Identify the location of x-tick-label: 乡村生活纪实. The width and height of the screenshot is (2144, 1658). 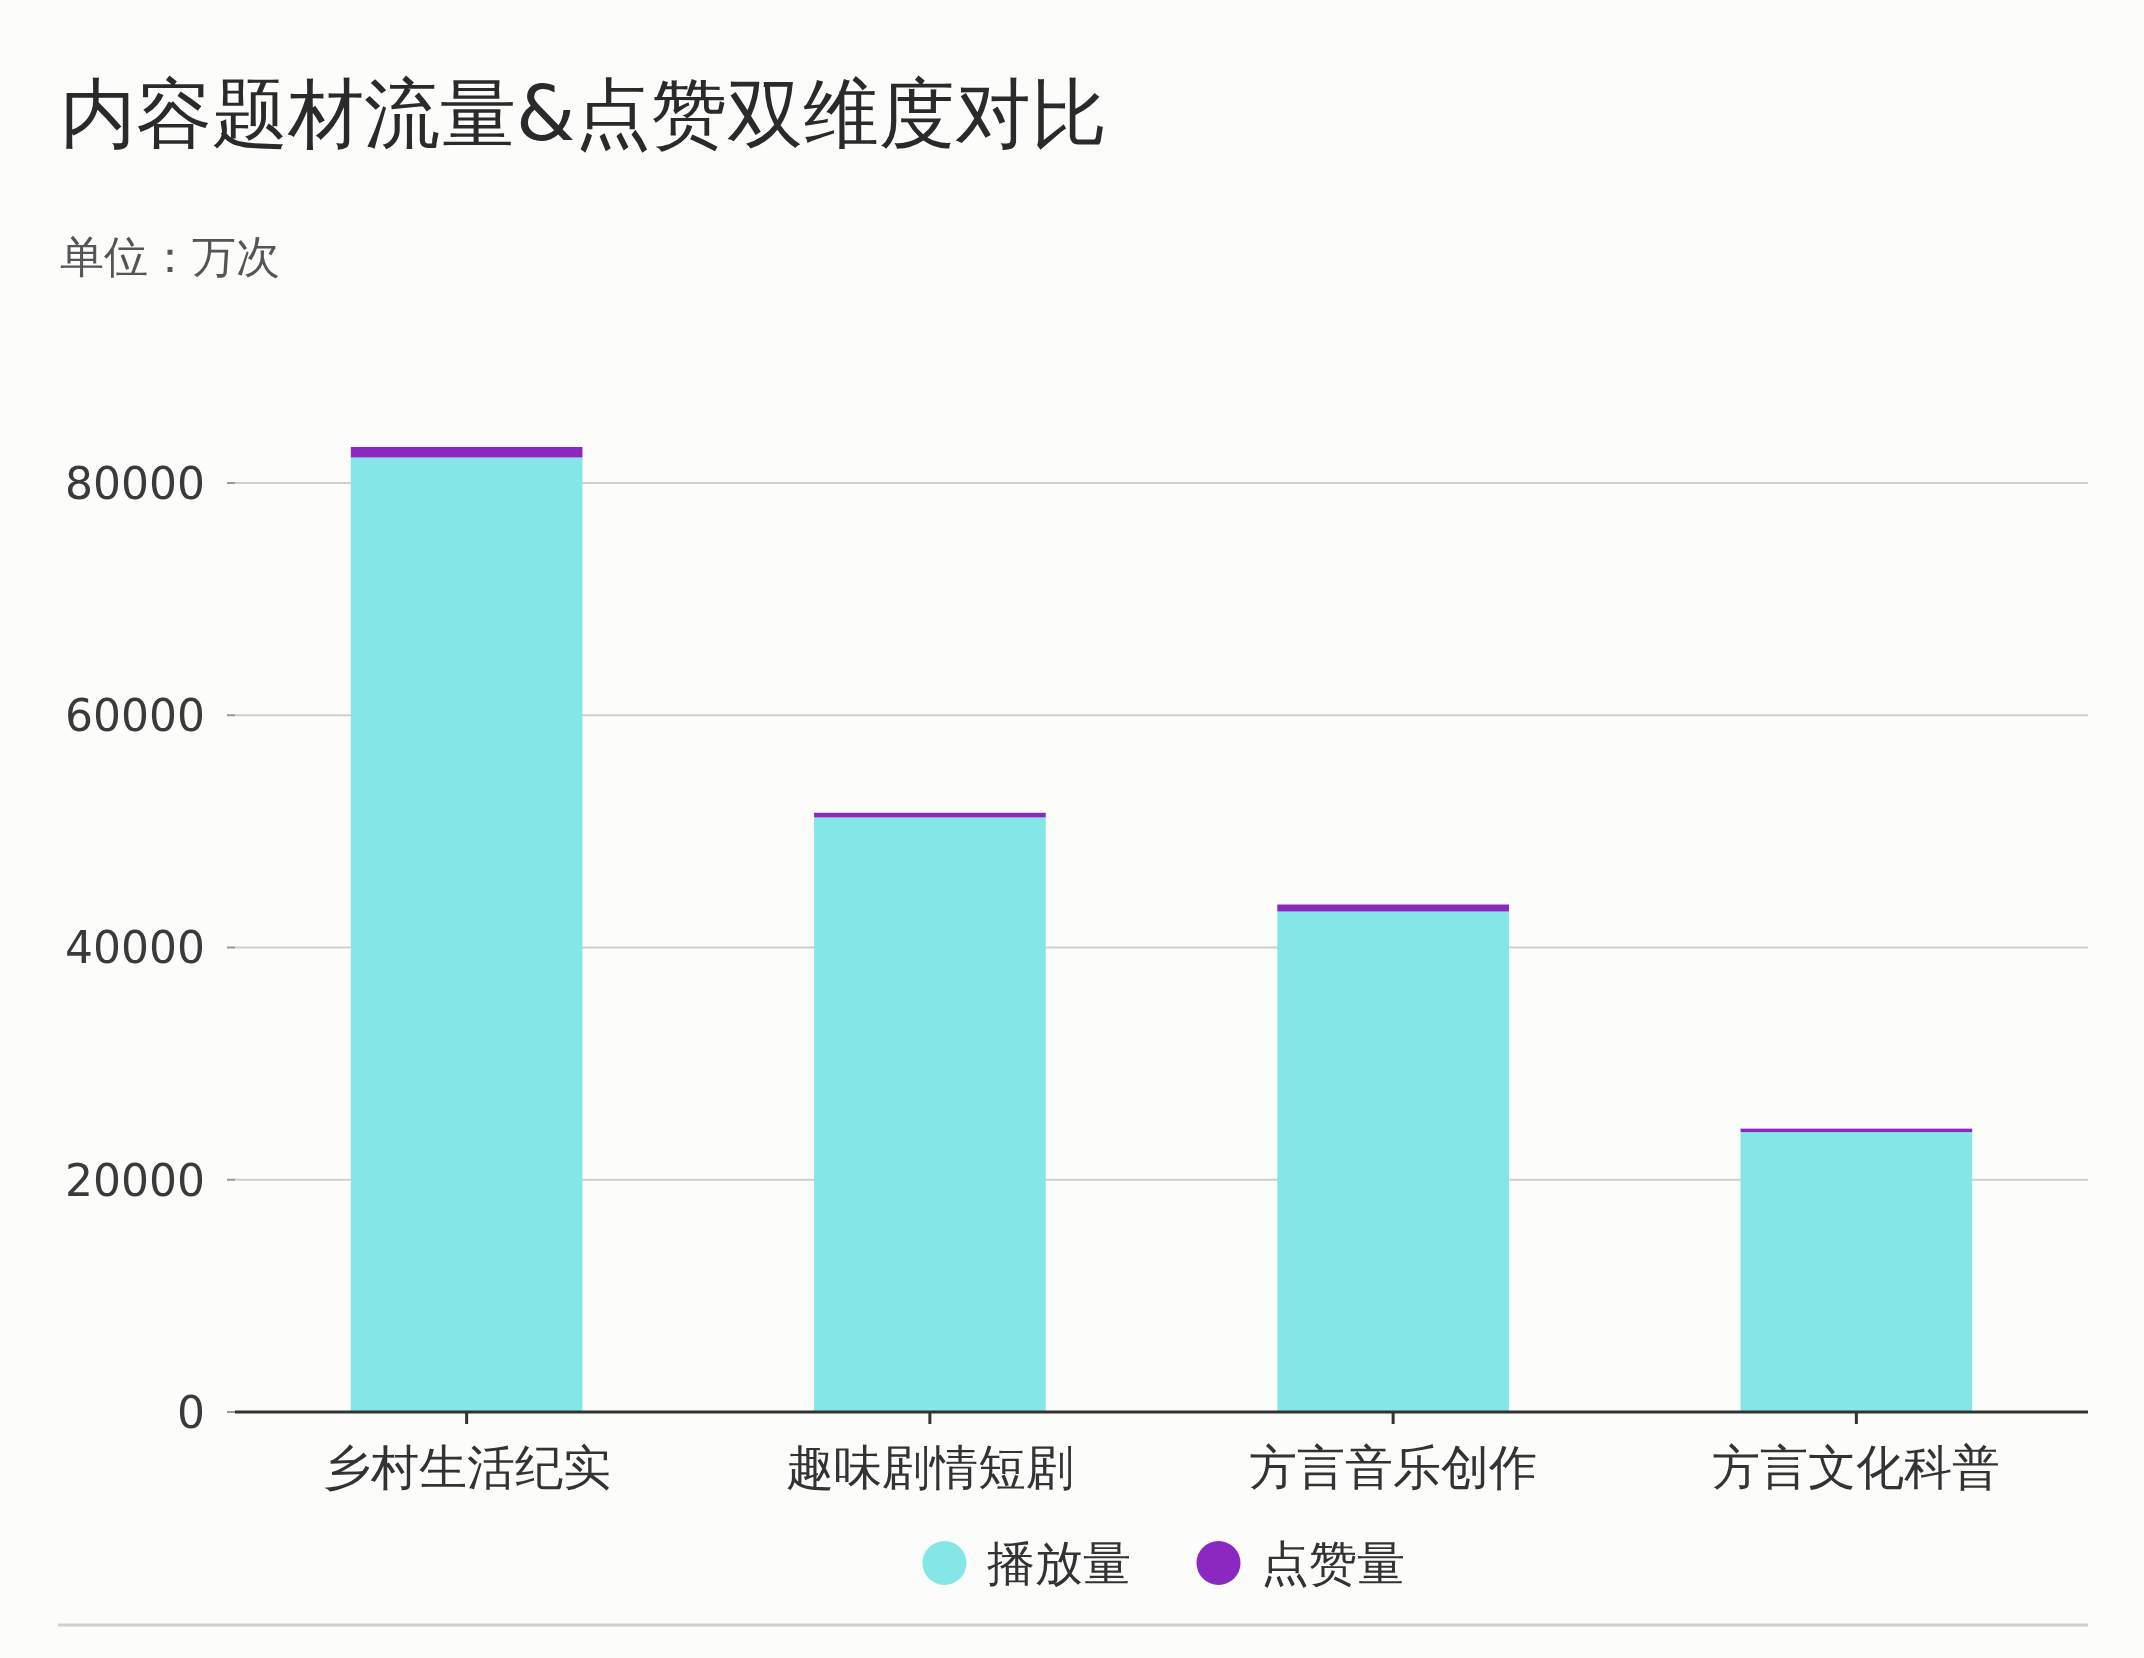
(466, 1467).